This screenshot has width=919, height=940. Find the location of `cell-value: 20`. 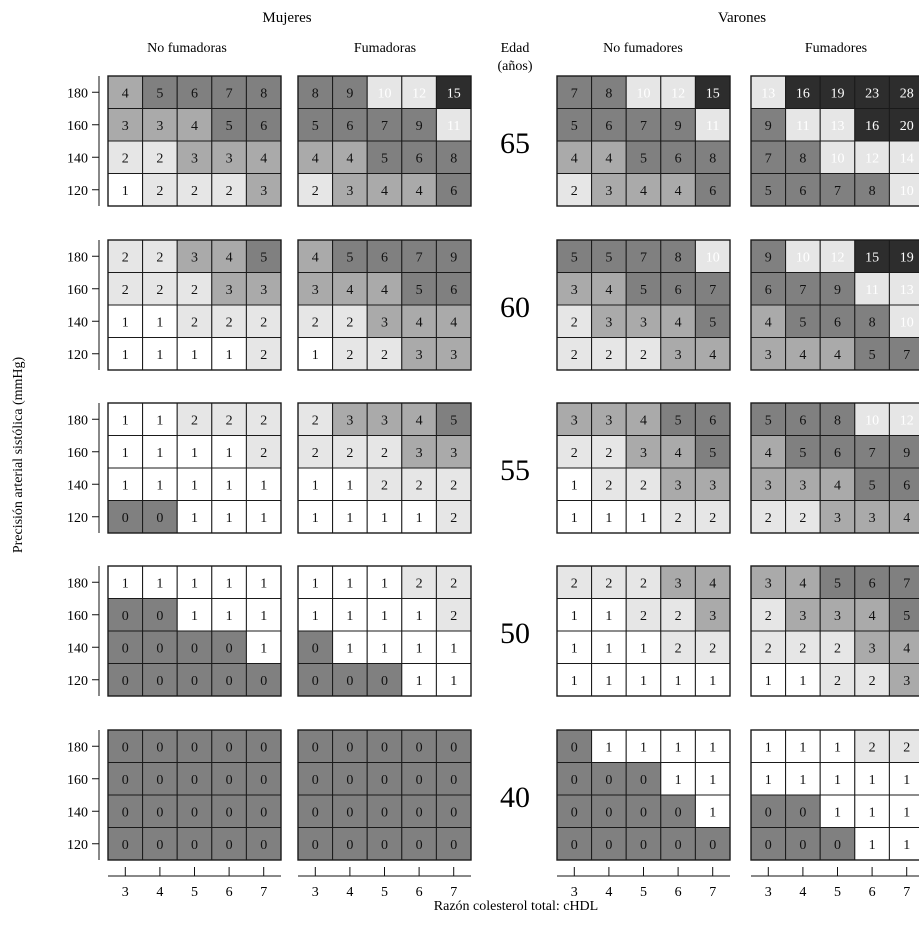

cell-value: 20 is located at coordinates (907, 126).